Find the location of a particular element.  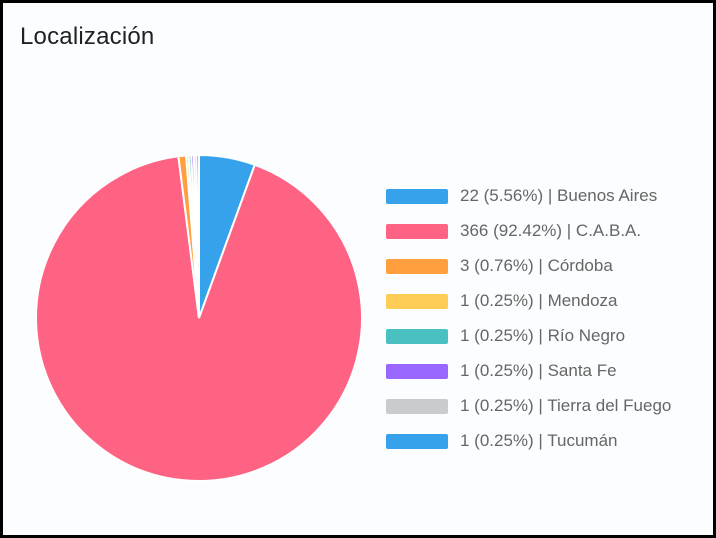

legend-swatch-tierra-del-fuego is located at coordinates (417, 406).